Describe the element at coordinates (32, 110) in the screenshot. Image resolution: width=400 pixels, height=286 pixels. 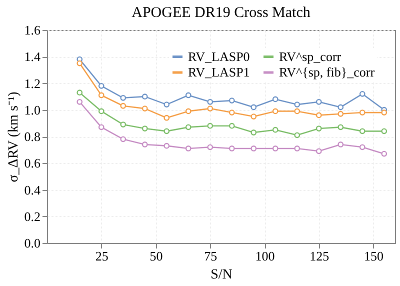
I see `y-tick-label: 1.0` at that location.